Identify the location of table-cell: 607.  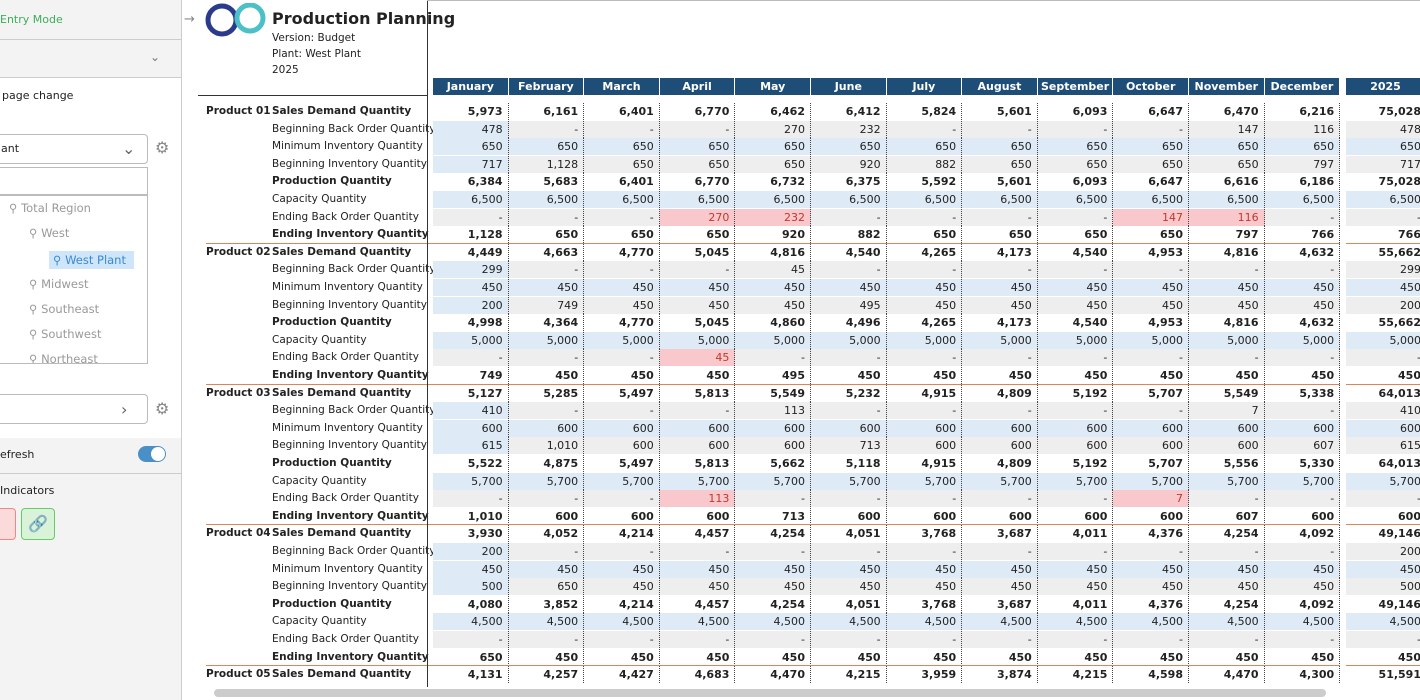
(1227, 516).